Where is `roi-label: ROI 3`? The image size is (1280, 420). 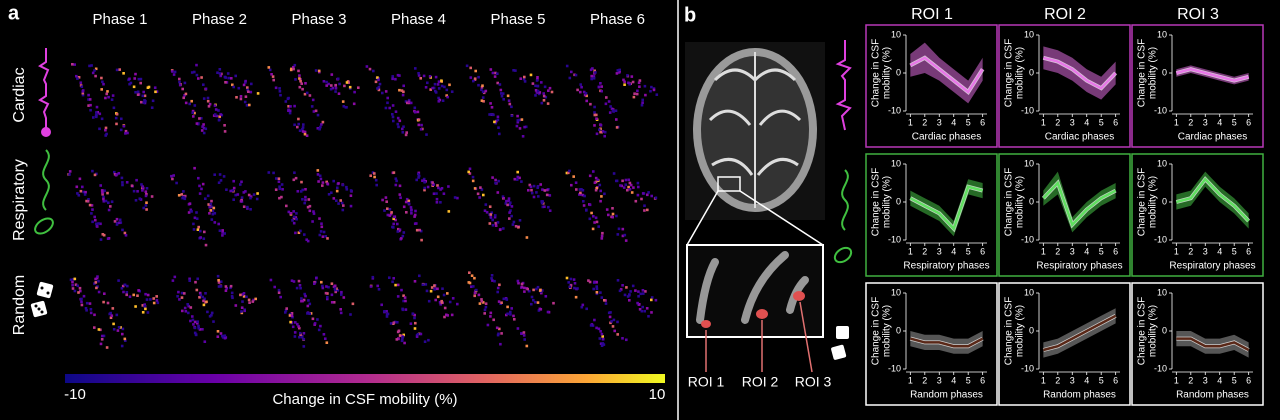
roi-label: ROI 3 is located at coordinates (813, 382).